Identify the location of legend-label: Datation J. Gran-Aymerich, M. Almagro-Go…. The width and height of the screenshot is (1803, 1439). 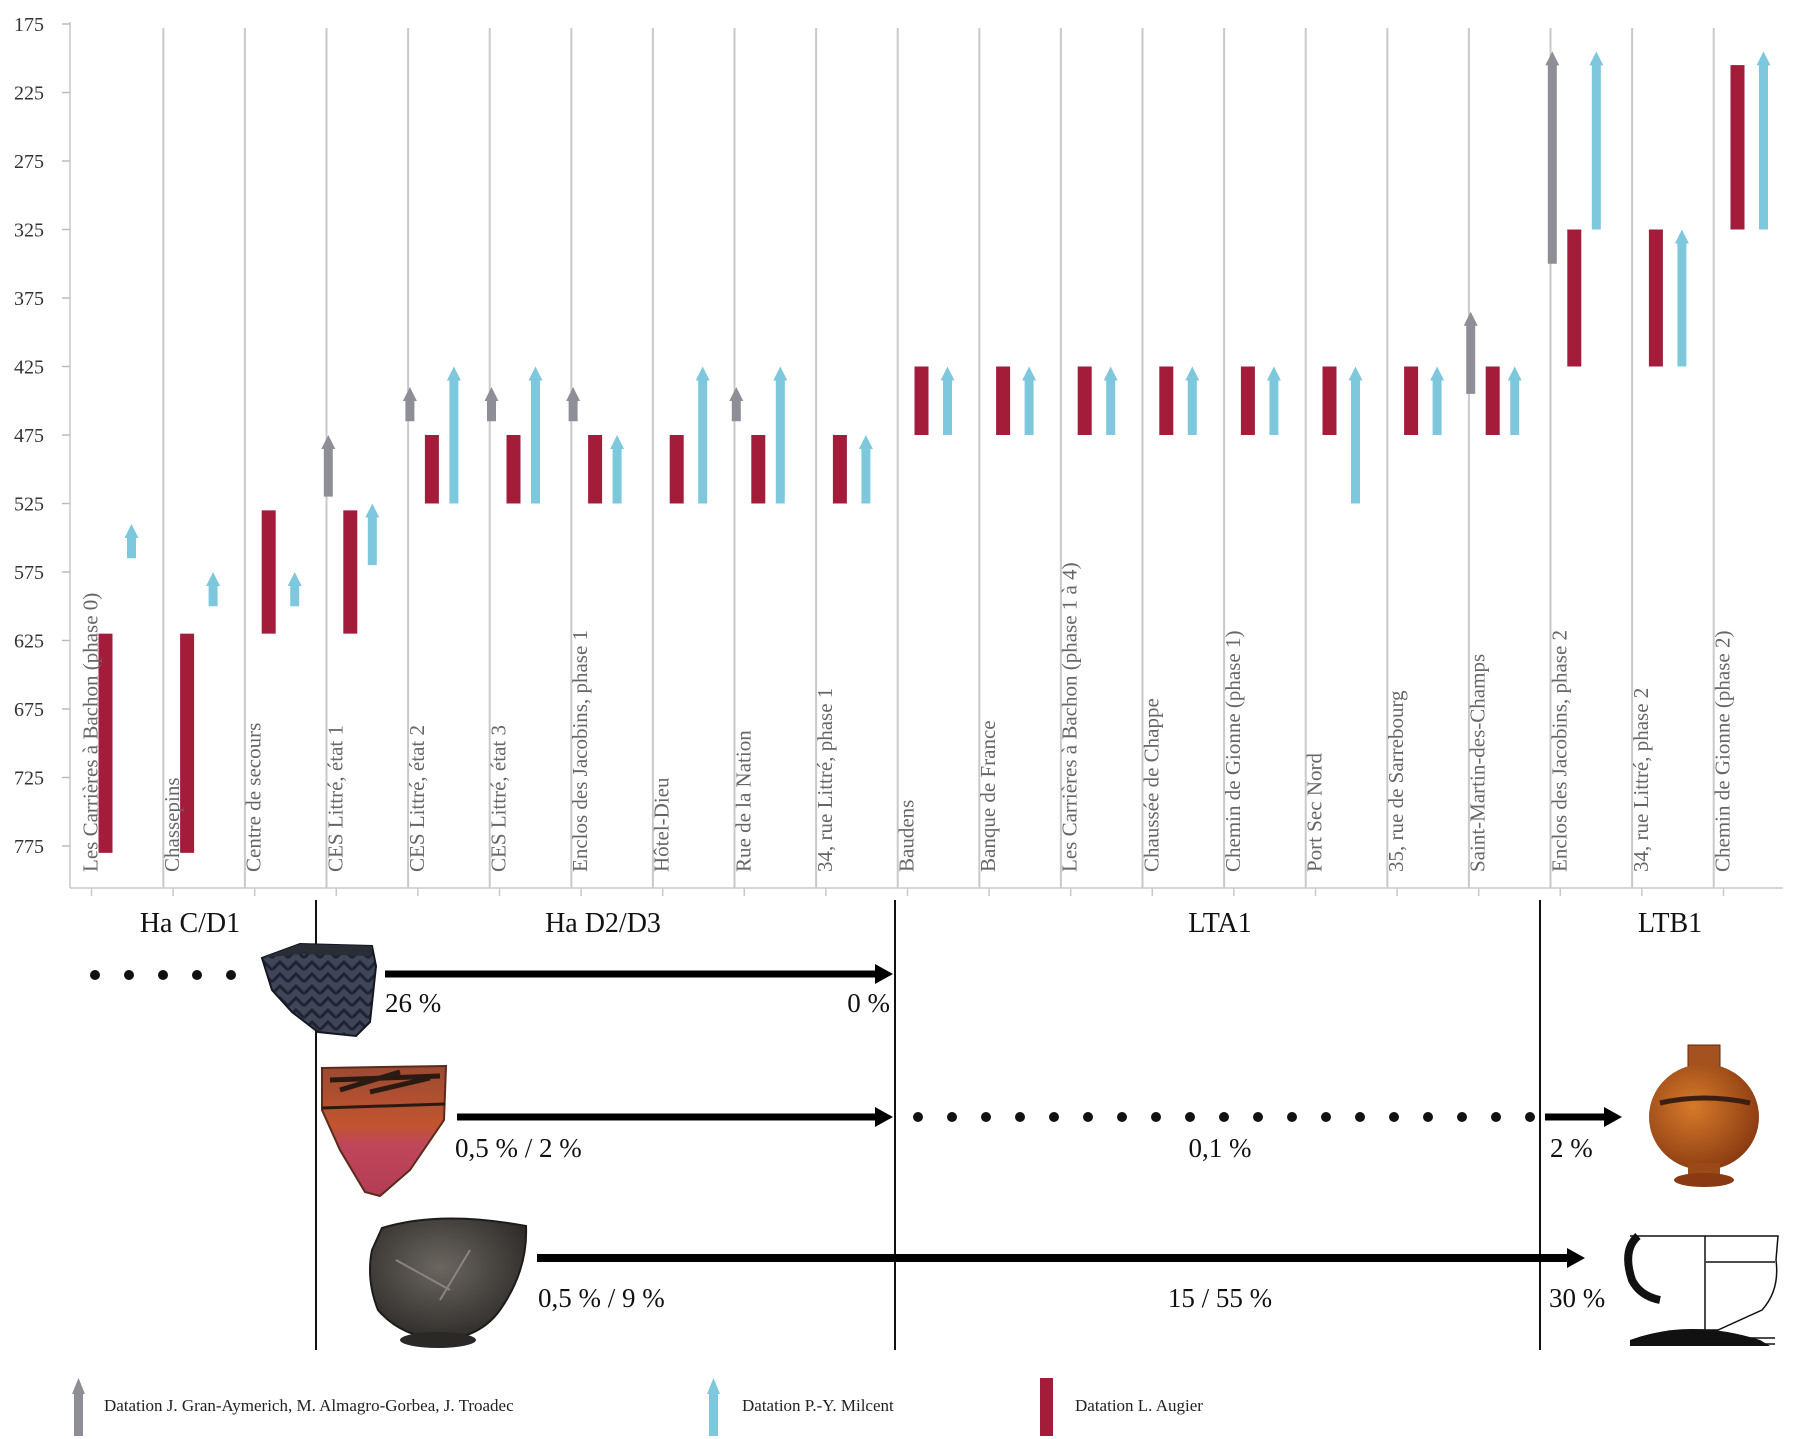
(309, 1405).